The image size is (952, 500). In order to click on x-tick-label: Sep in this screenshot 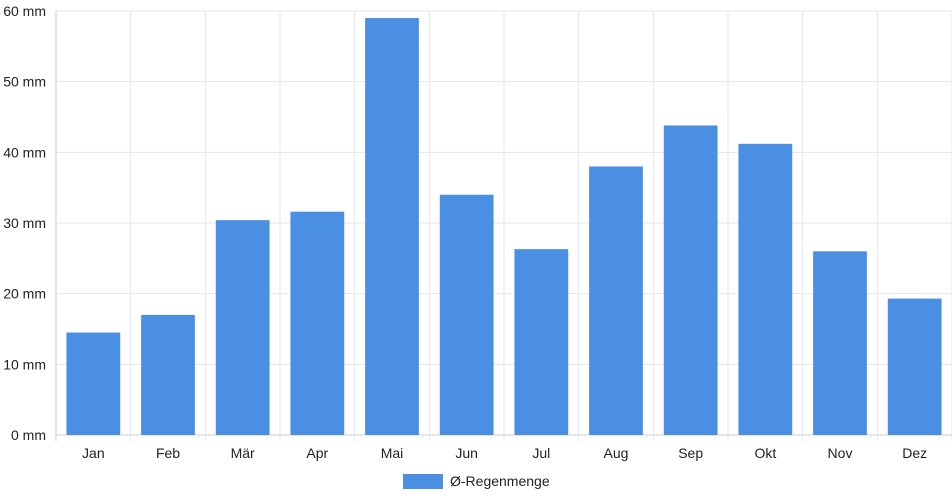, I will do `click(690, 453)`.